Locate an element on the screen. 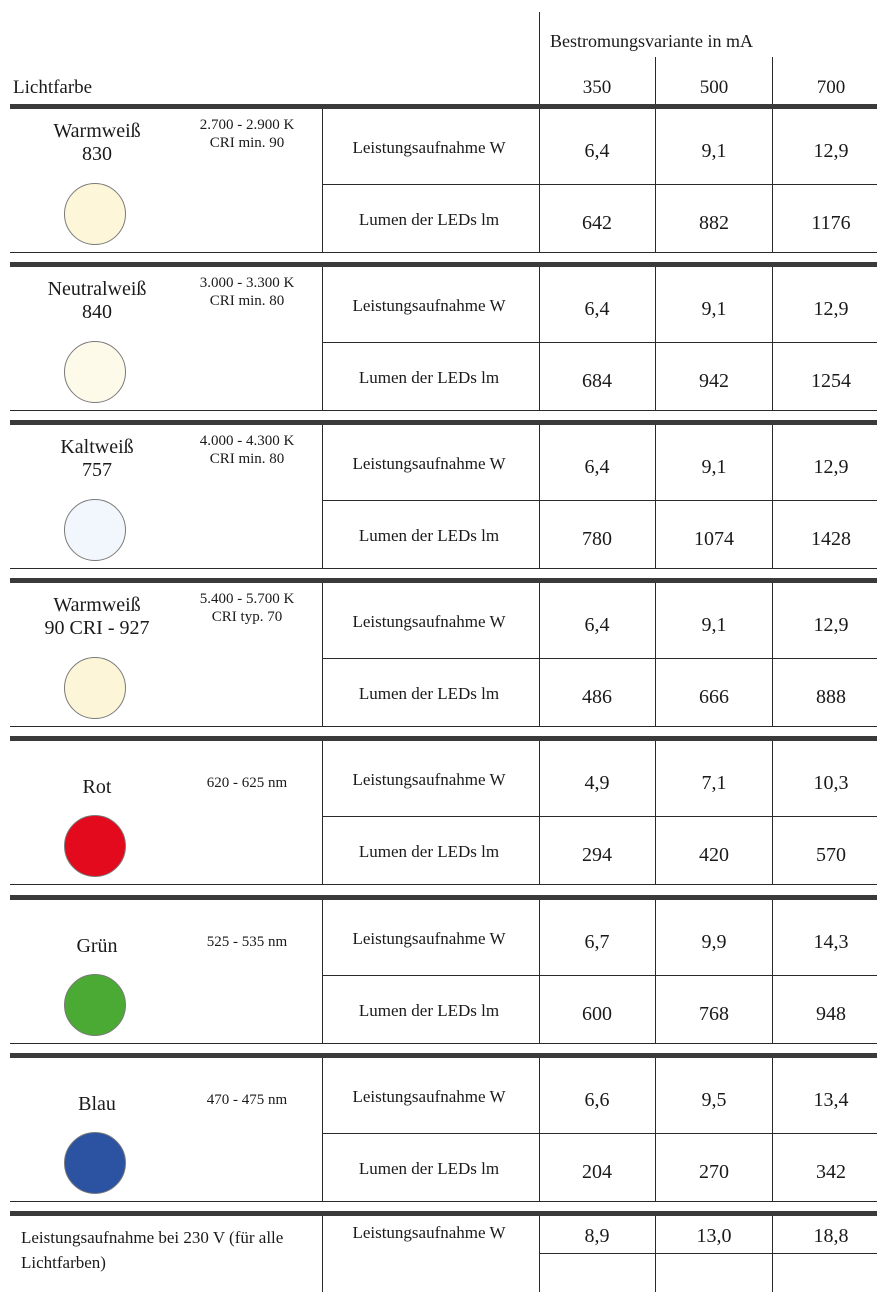 Image resolution: width=877 pixels, height=1292 pixels. group-1-color-code: 840 is located at coordinates (97, 312).